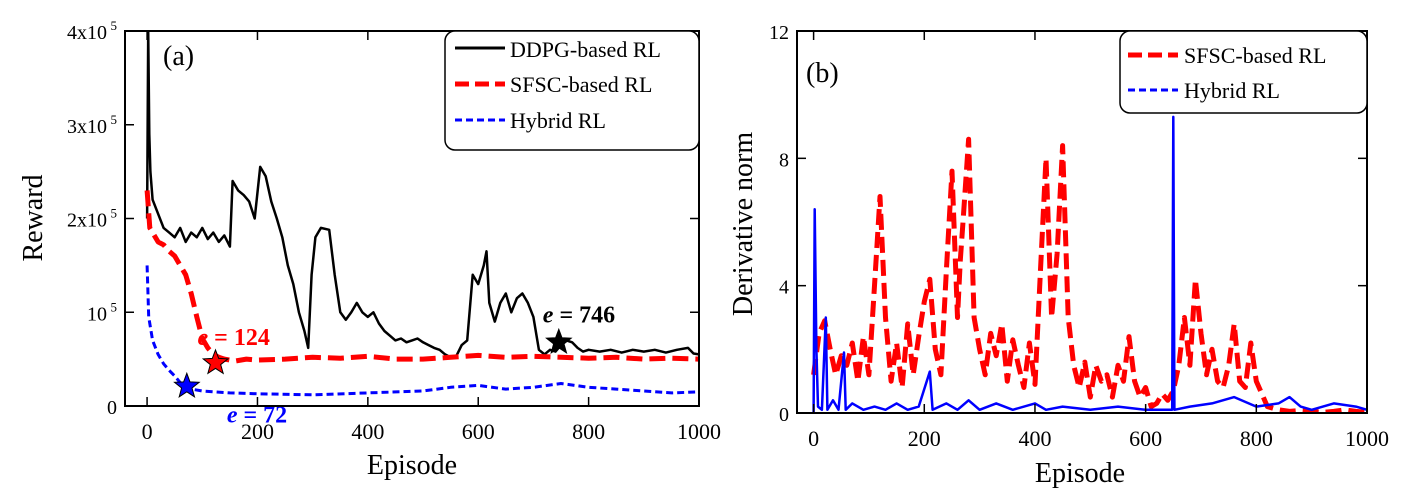 Image resolution: width=1401 pixels, height=488 pixels. Describe the element at coordinates (412, 465) in the screenshot. I see `x-axis-label-a: Episode` at that location.